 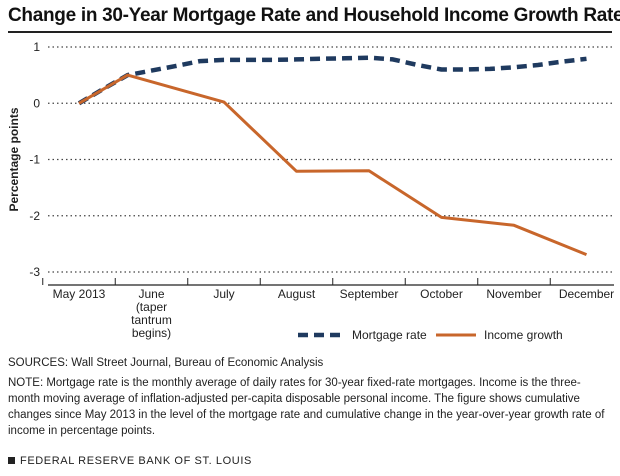 What do you see at coordinates (36, 103) in the screenshot?
I see `y-tick-label: 0` at bounding box center [36, 103].